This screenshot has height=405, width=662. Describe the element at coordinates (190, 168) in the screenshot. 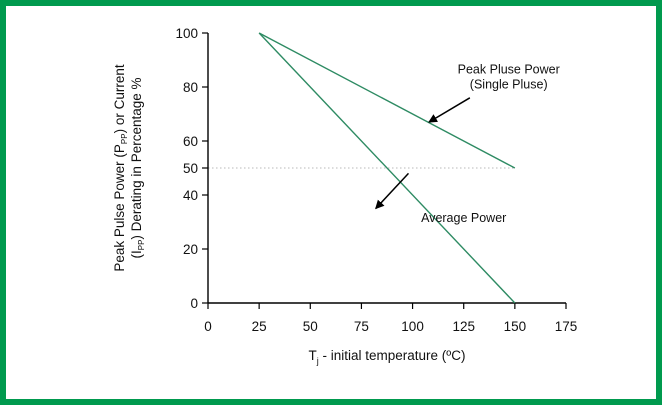

I see `y-tick-label-50: 50` at that location.